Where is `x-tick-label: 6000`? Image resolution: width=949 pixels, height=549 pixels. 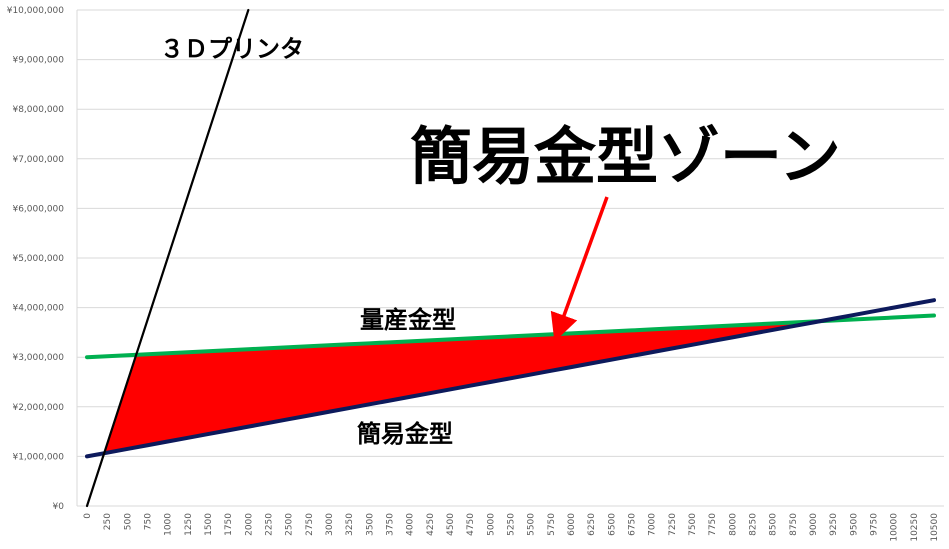
x-tick-label: 6000 is located at coordinates (572, 524).